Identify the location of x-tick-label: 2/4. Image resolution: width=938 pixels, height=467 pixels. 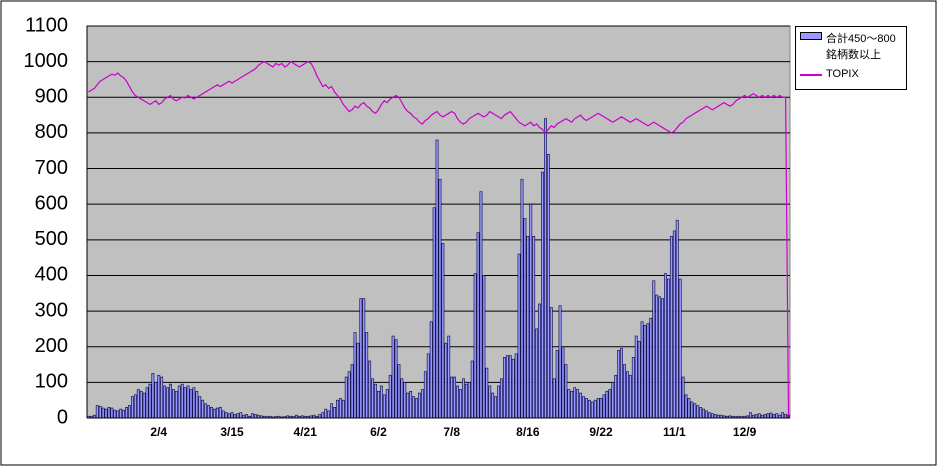
(158, 432).